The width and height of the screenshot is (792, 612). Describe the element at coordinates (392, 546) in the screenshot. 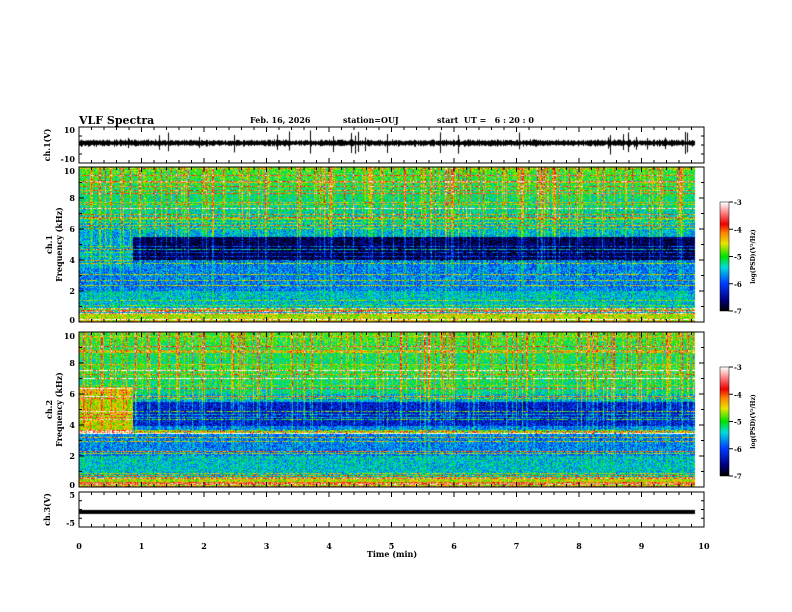

I see `x-tick-label: 5` at that location.